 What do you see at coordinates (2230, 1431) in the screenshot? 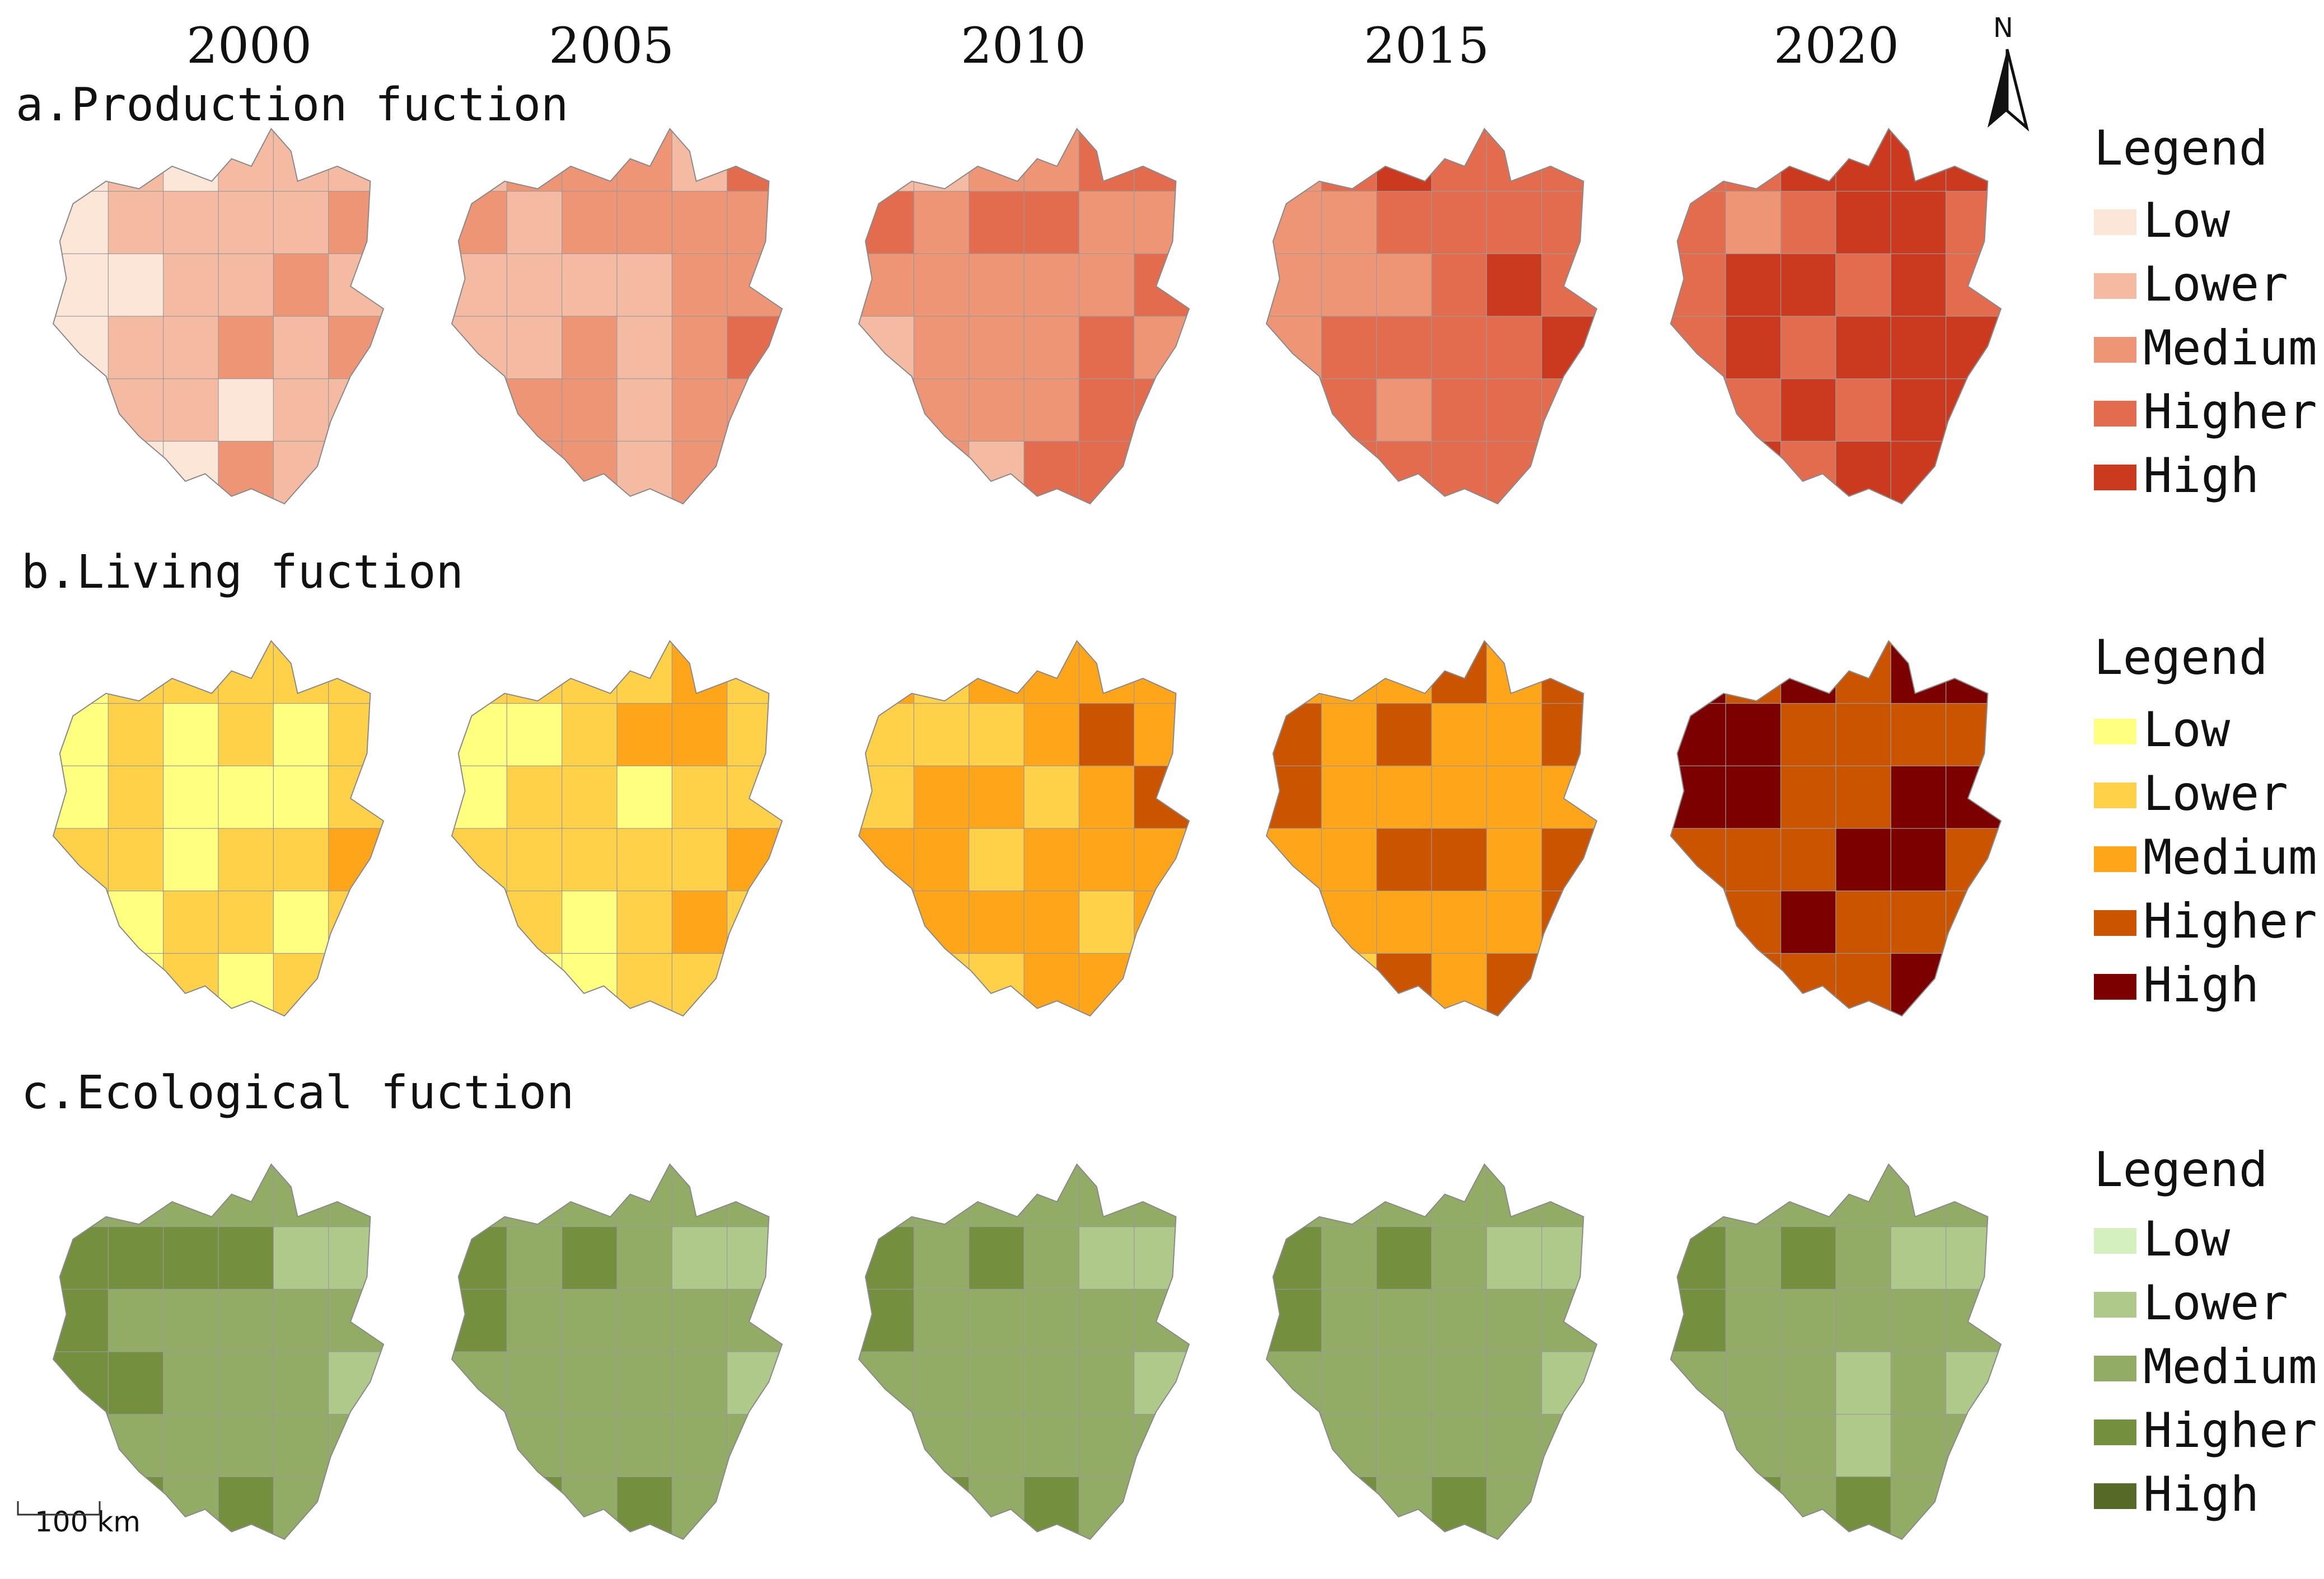
I see `legend-c-label-higher: Higher` at bounding box center [2230, 1431].